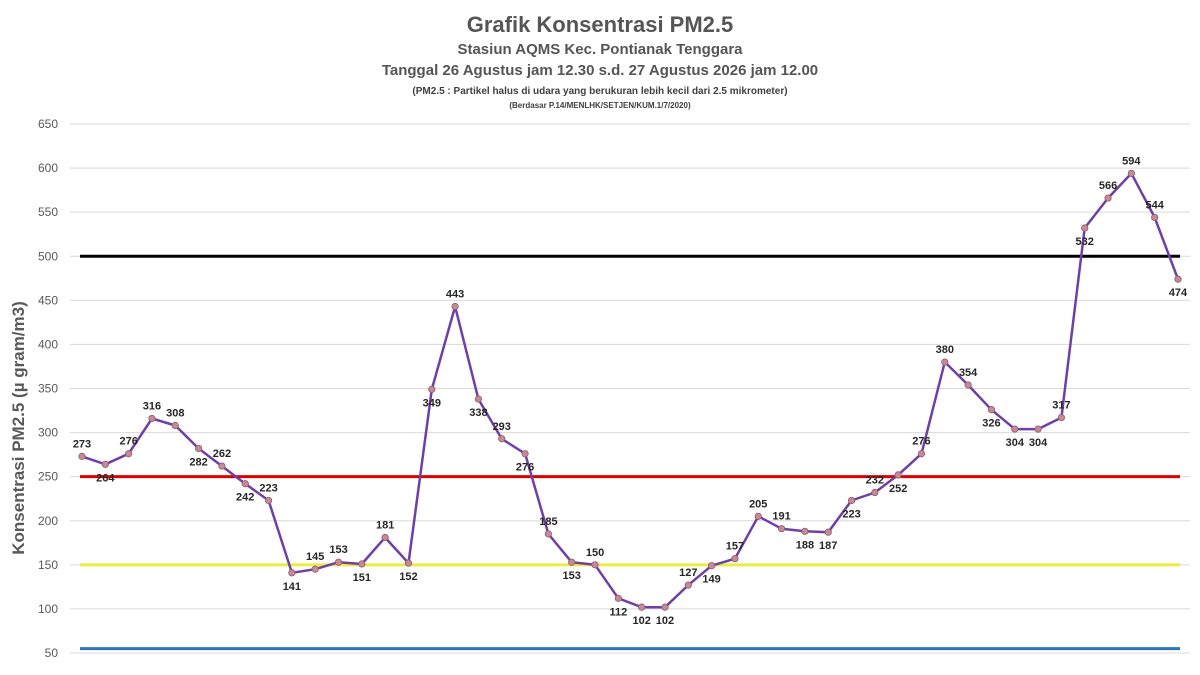 The width and height of the screenshot is (1200, 675). What do you see at coordinates (48, 168) in the screenshot?
I see `y-tick-label-600: 600` at bounding box center [48, 168].